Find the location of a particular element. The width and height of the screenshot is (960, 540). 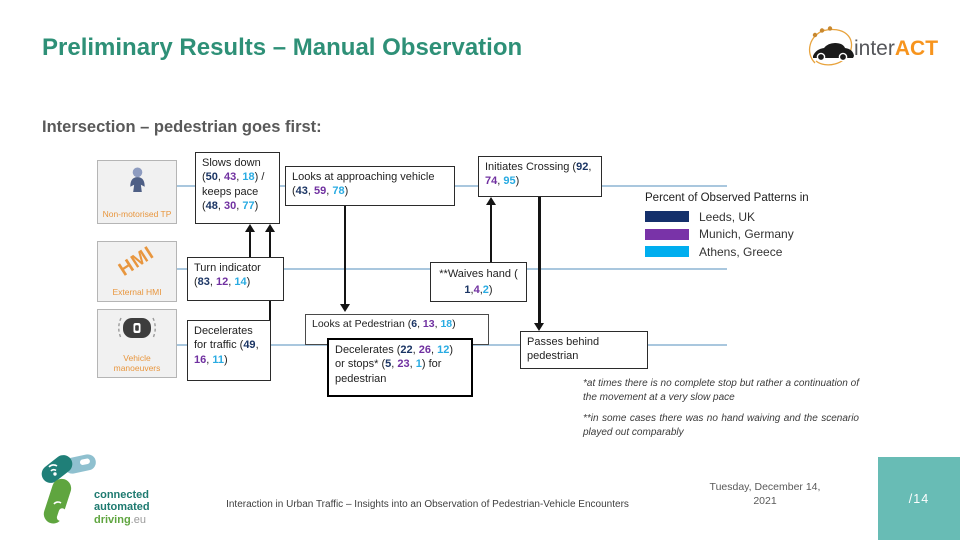

legend-row-athens: Athens, Greece is located at coordinates (727, 252).